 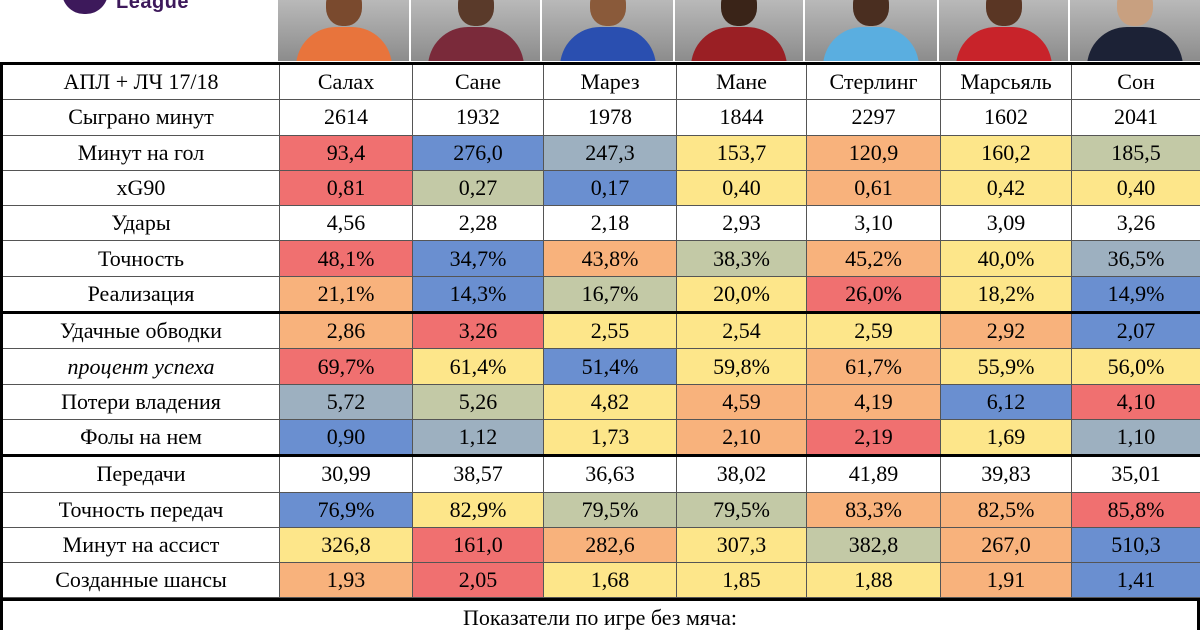 What do you see at coordinates (346, 152) in the screenshot?
I see `metric-value-cell: 93,4` at bounding box center [346, 152].